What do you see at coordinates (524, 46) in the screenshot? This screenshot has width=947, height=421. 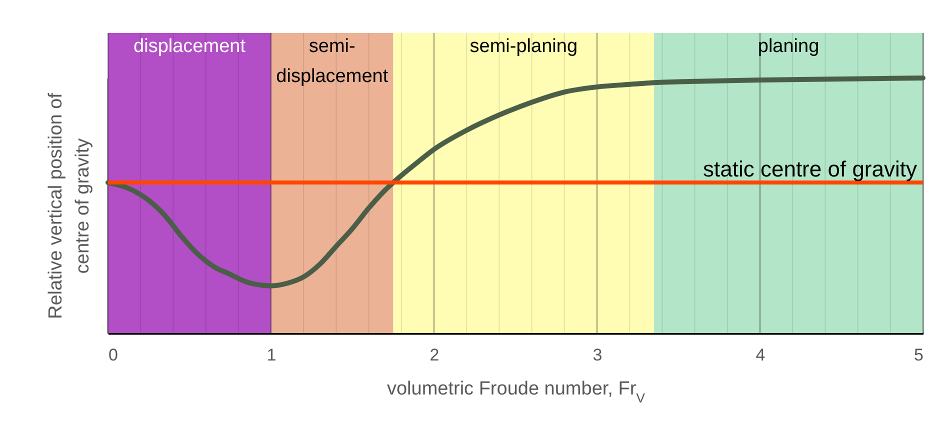 I see `band-label: semi-planing` at bounding box center [524, 46].